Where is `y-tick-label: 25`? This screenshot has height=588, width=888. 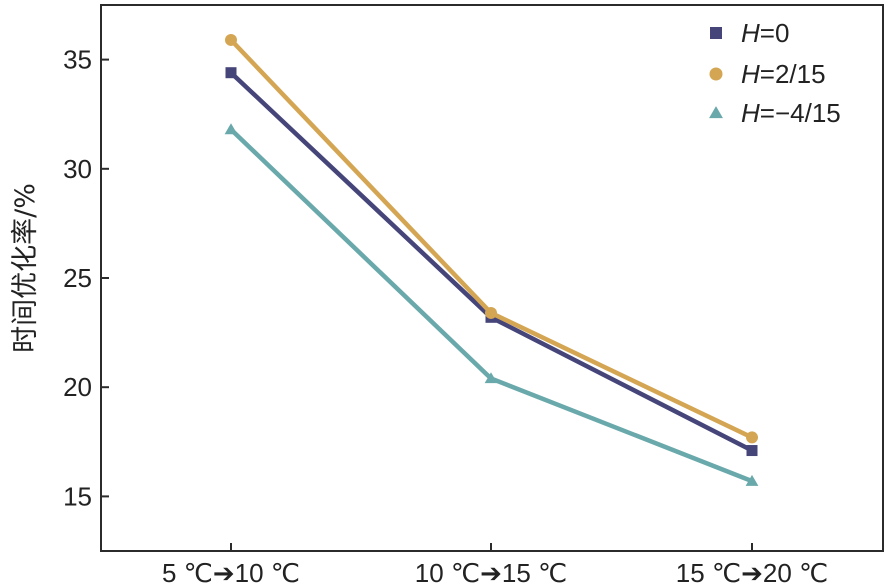 y-tick-label: 25 is located at coordinates (77, 278).